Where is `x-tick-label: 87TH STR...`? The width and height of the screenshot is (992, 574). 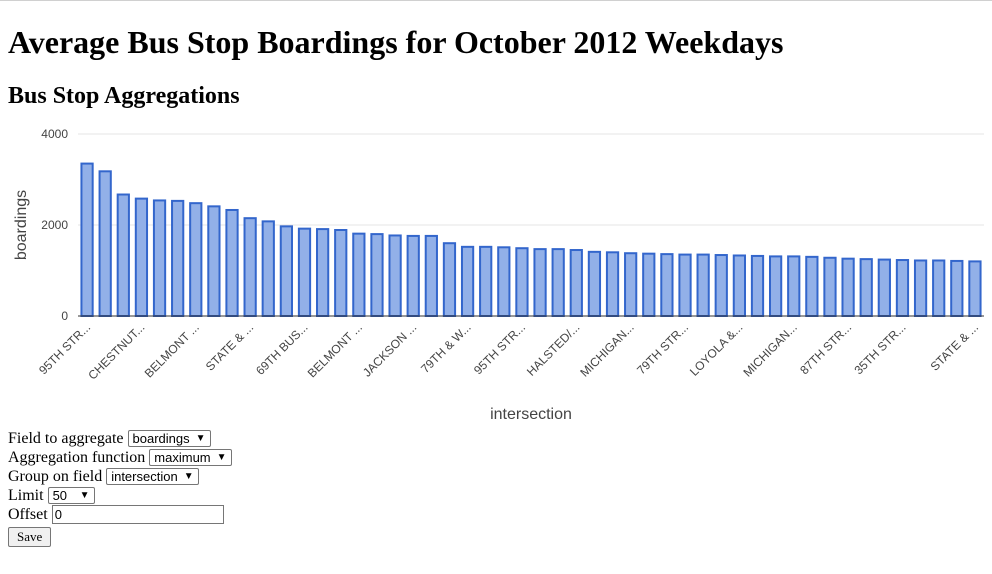 x-tick-label: 87TH STR... is located at coordinates (825, 348).